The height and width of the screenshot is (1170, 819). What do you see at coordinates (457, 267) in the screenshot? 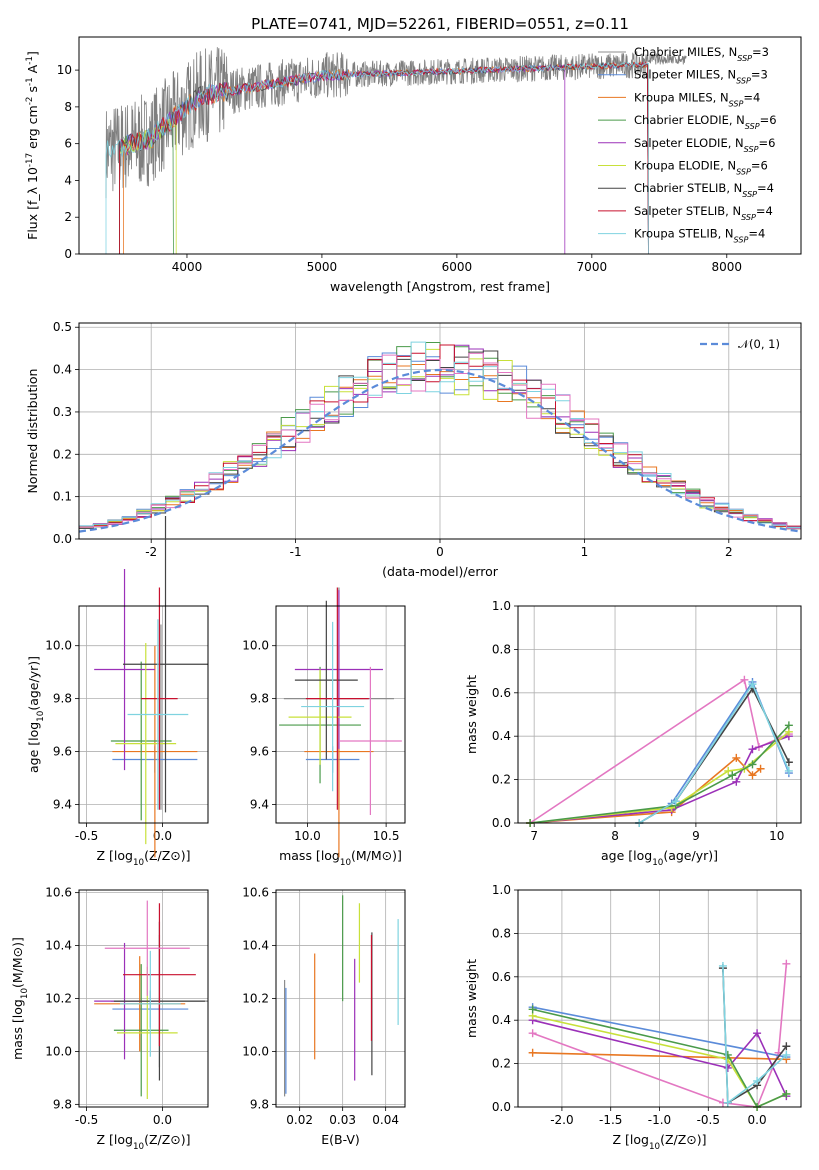
I see `x-tick-label: 6000` at bounding box center [457, 267].